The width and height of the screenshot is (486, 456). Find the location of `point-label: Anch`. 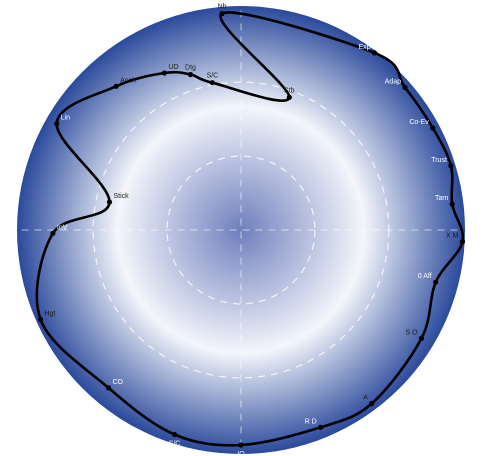

point-label: Anch is located at coordinates (128, 80).